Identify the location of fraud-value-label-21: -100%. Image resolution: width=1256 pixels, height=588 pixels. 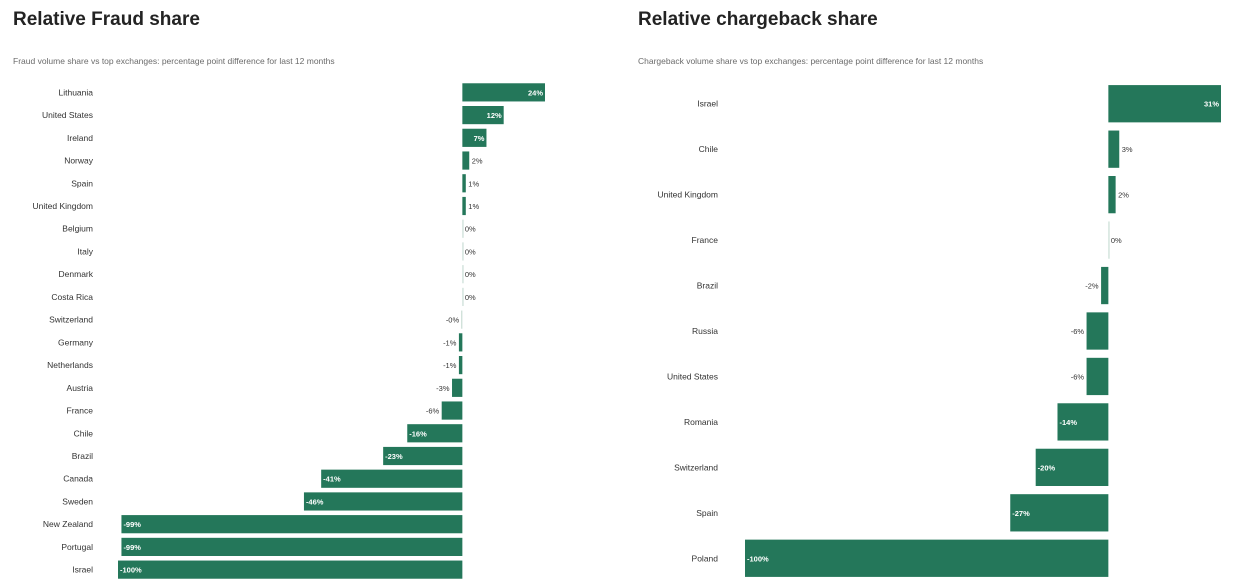
(131, 570).